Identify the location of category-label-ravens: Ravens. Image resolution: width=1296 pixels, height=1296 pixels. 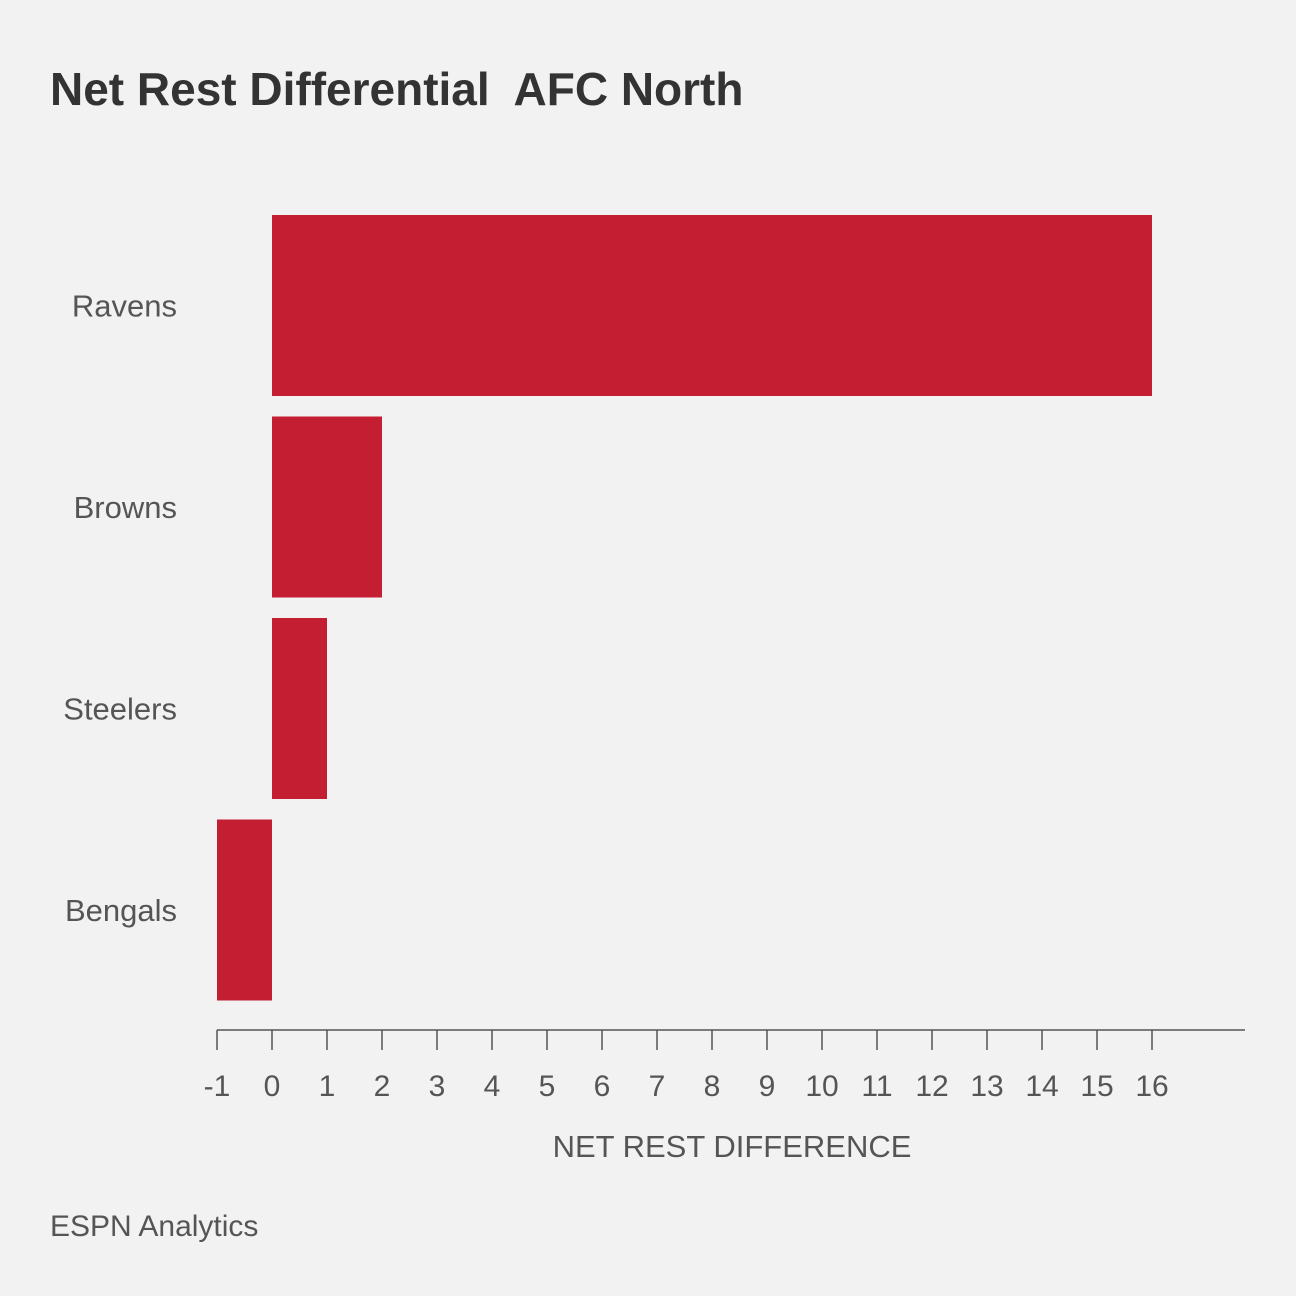
(124, 306).